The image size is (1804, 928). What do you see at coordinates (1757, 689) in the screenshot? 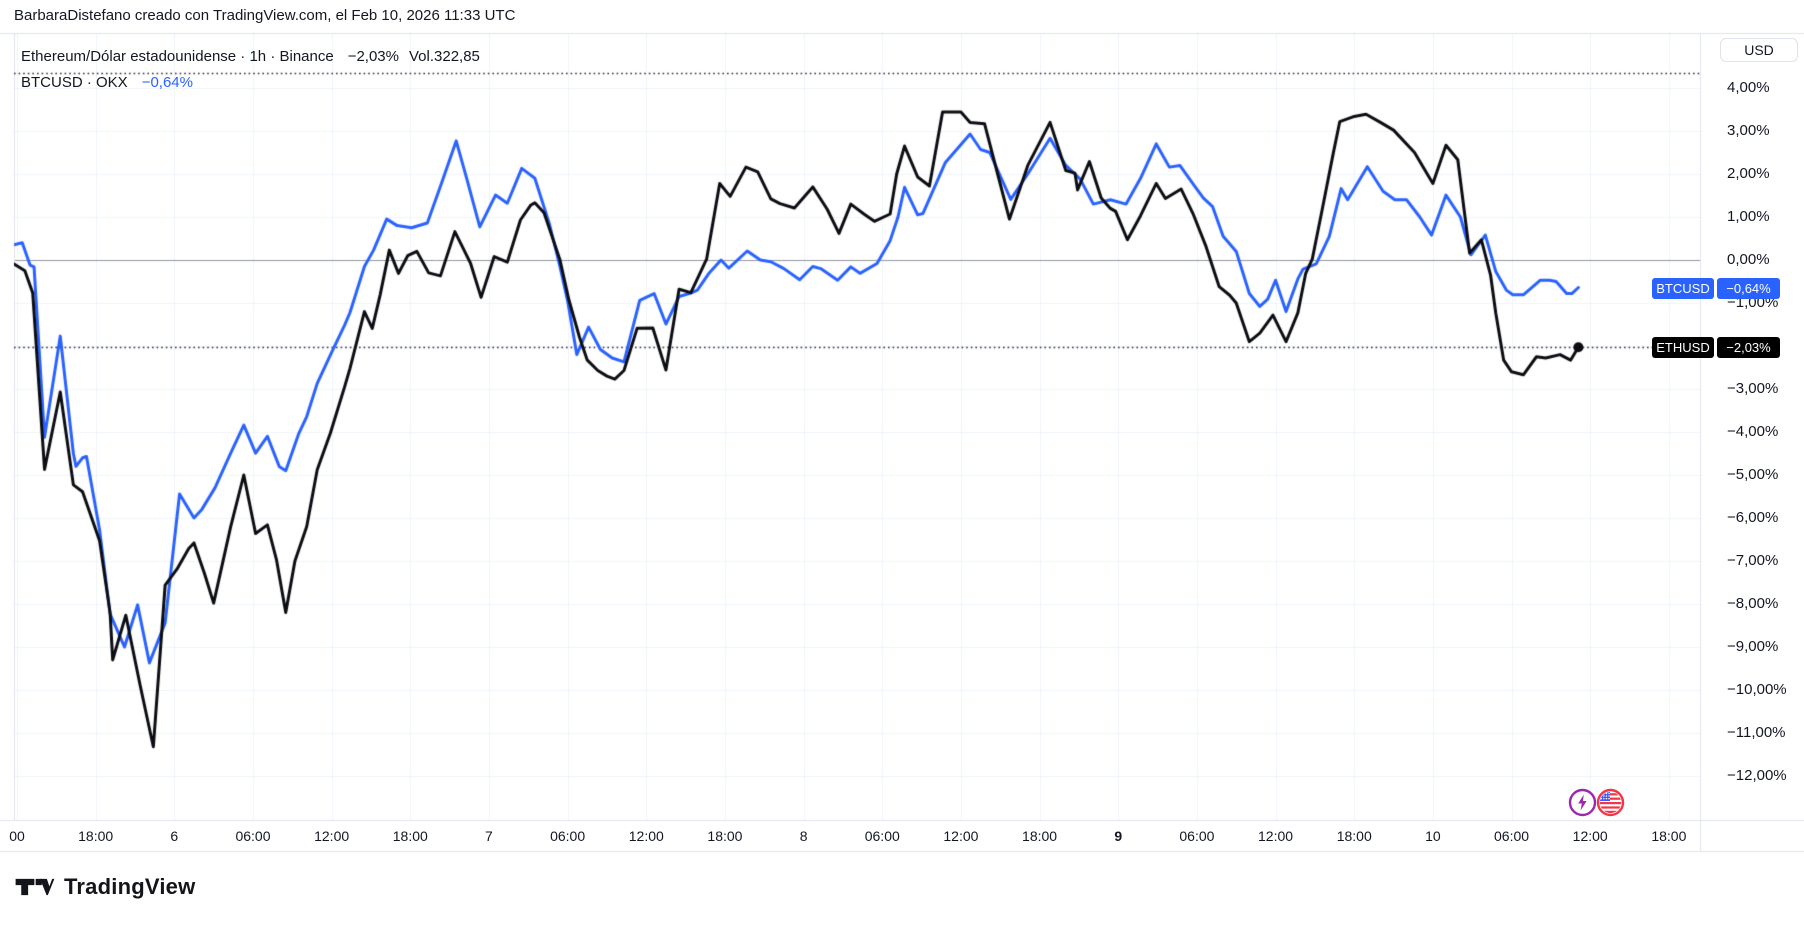
I see `price-tick-label: −10,00%` at bounding box center [1757, 689].